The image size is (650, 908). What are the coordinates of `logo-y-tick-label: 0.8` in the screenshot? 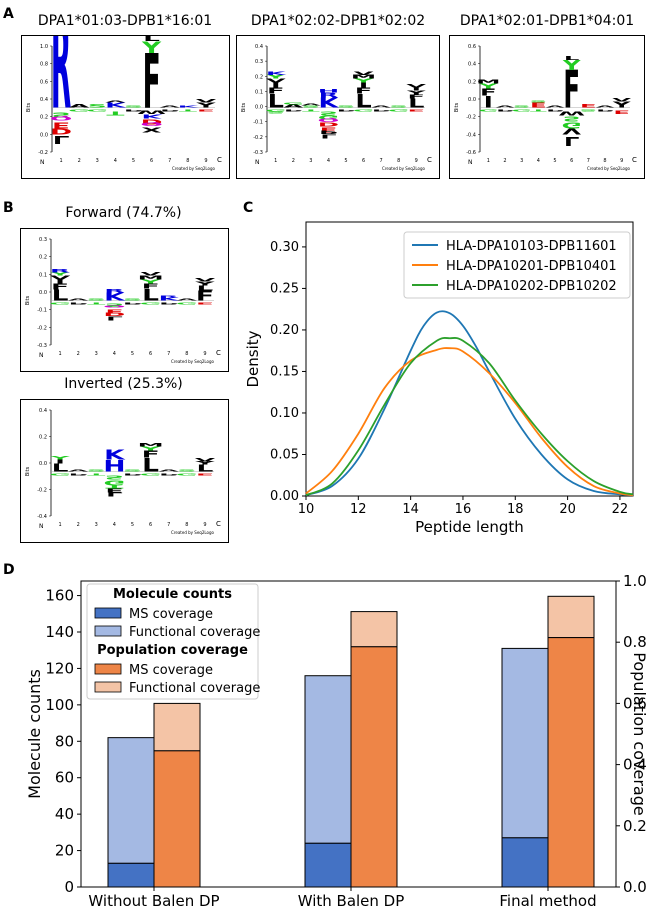 It's located at (44, 65).